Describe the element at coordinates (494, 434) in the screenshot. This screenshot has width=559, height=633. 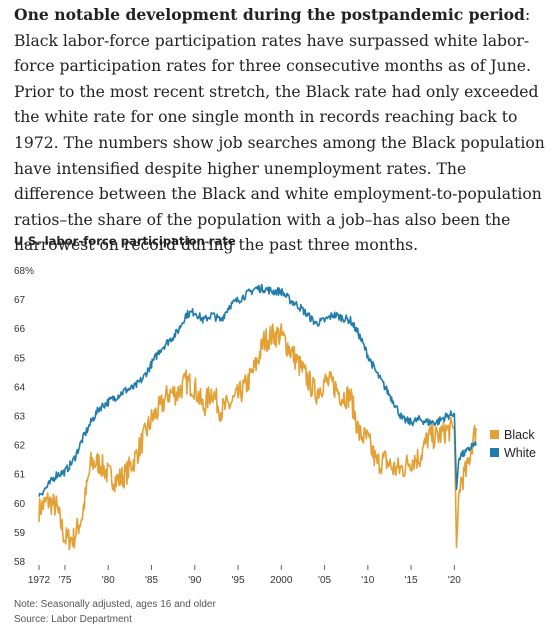
I see `legend-swatch-black` at that location.